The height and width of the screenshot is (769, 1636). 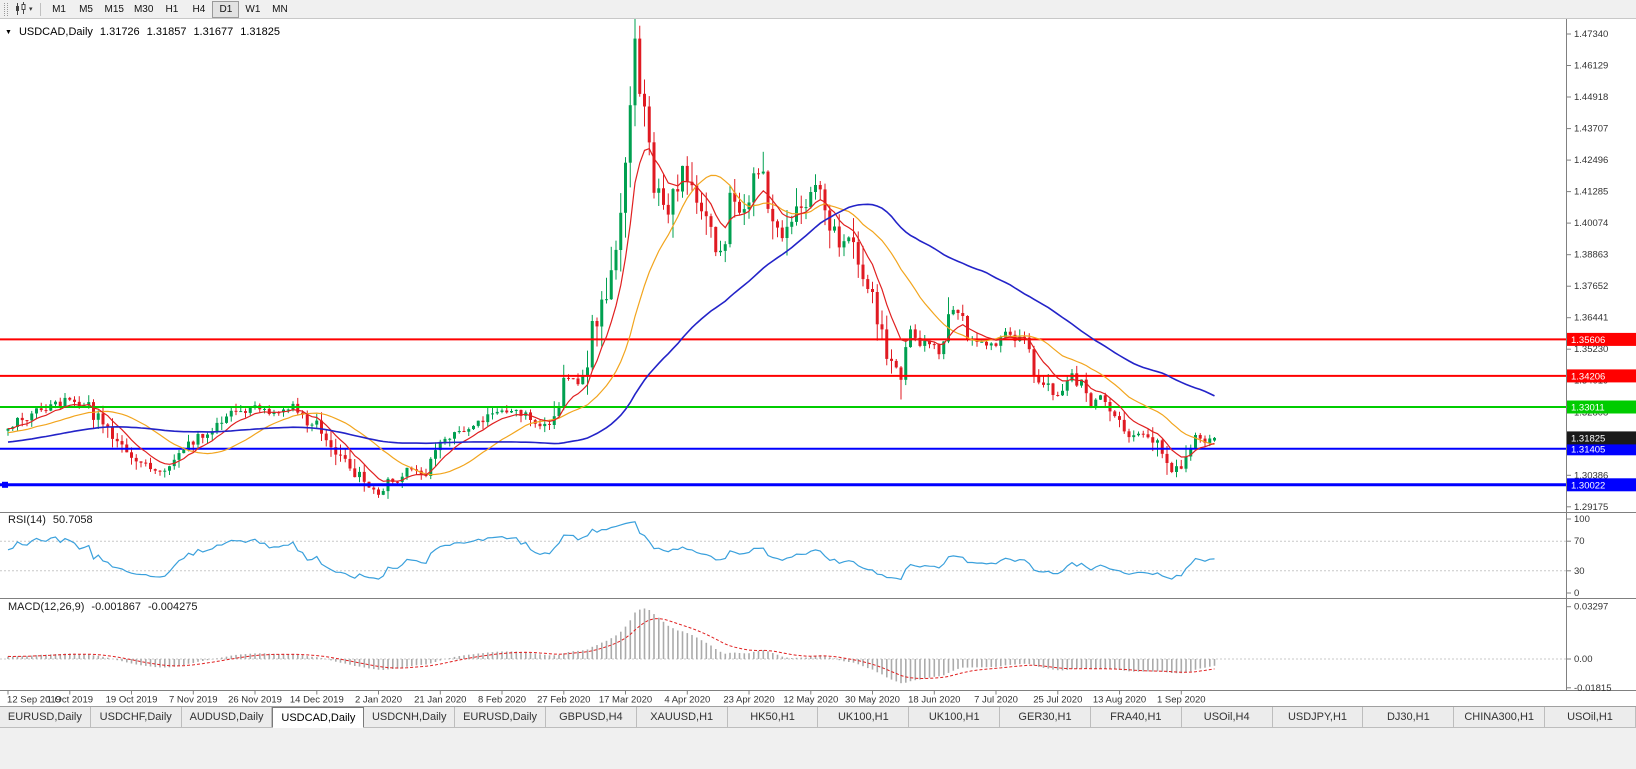 I want to click on timeframe-button-m15: M15, so click(x=114, y=9).